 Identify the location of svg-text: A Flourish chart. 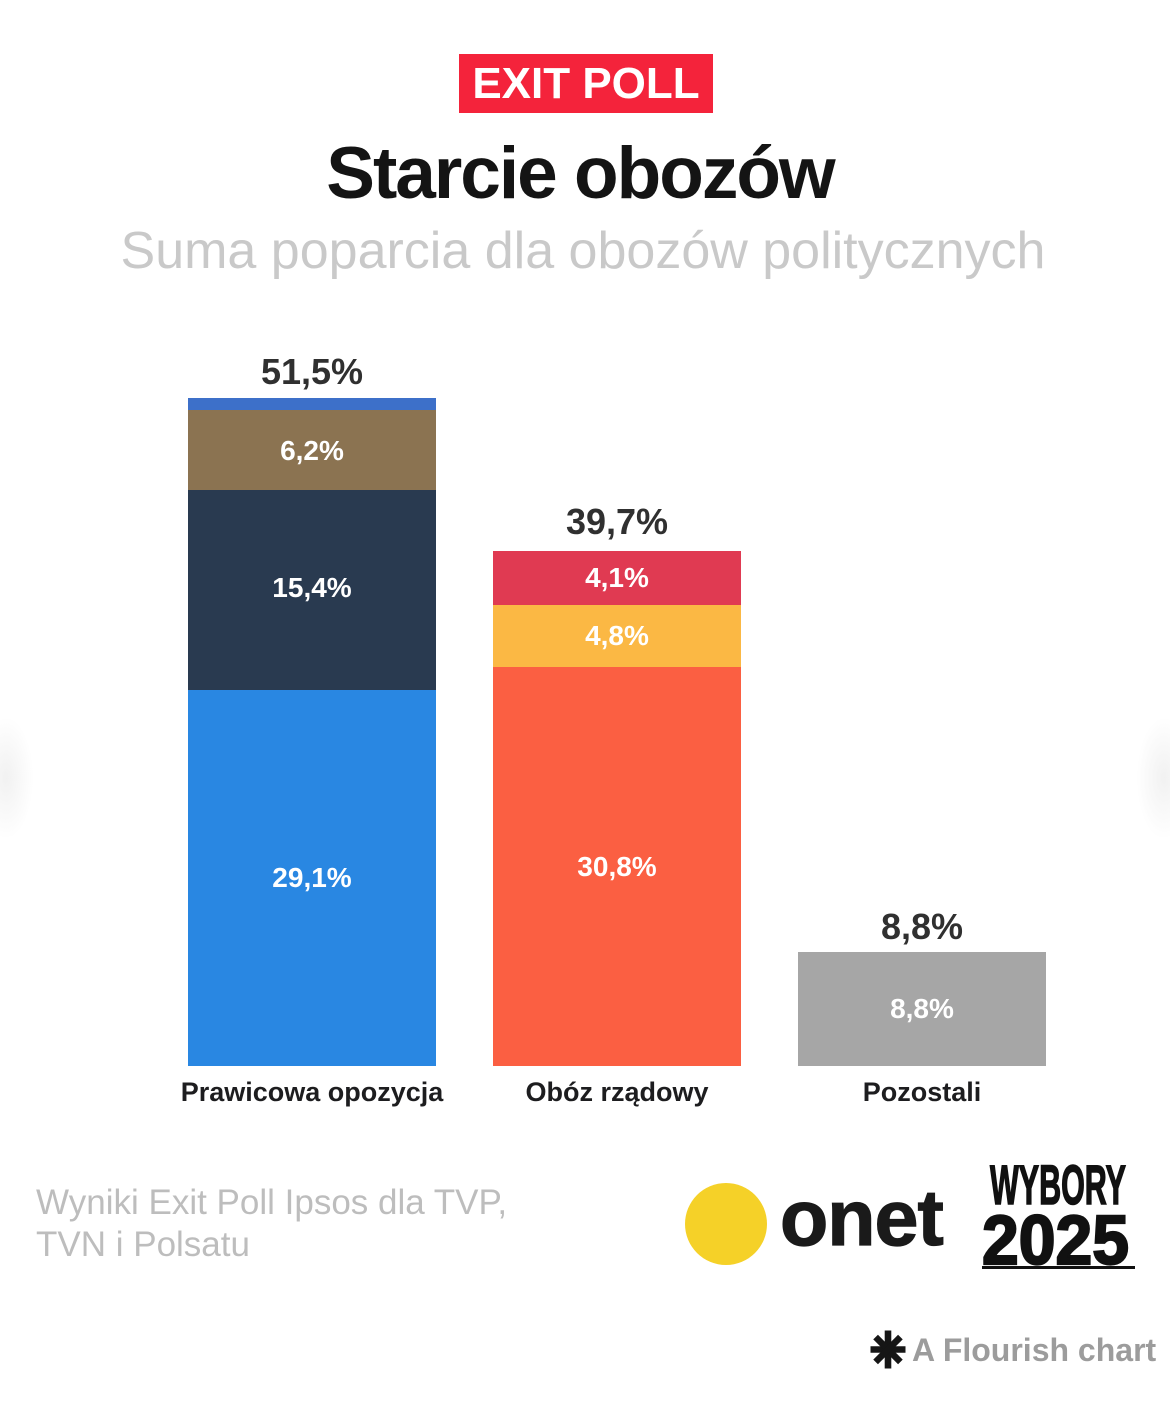
(1034, 1350).